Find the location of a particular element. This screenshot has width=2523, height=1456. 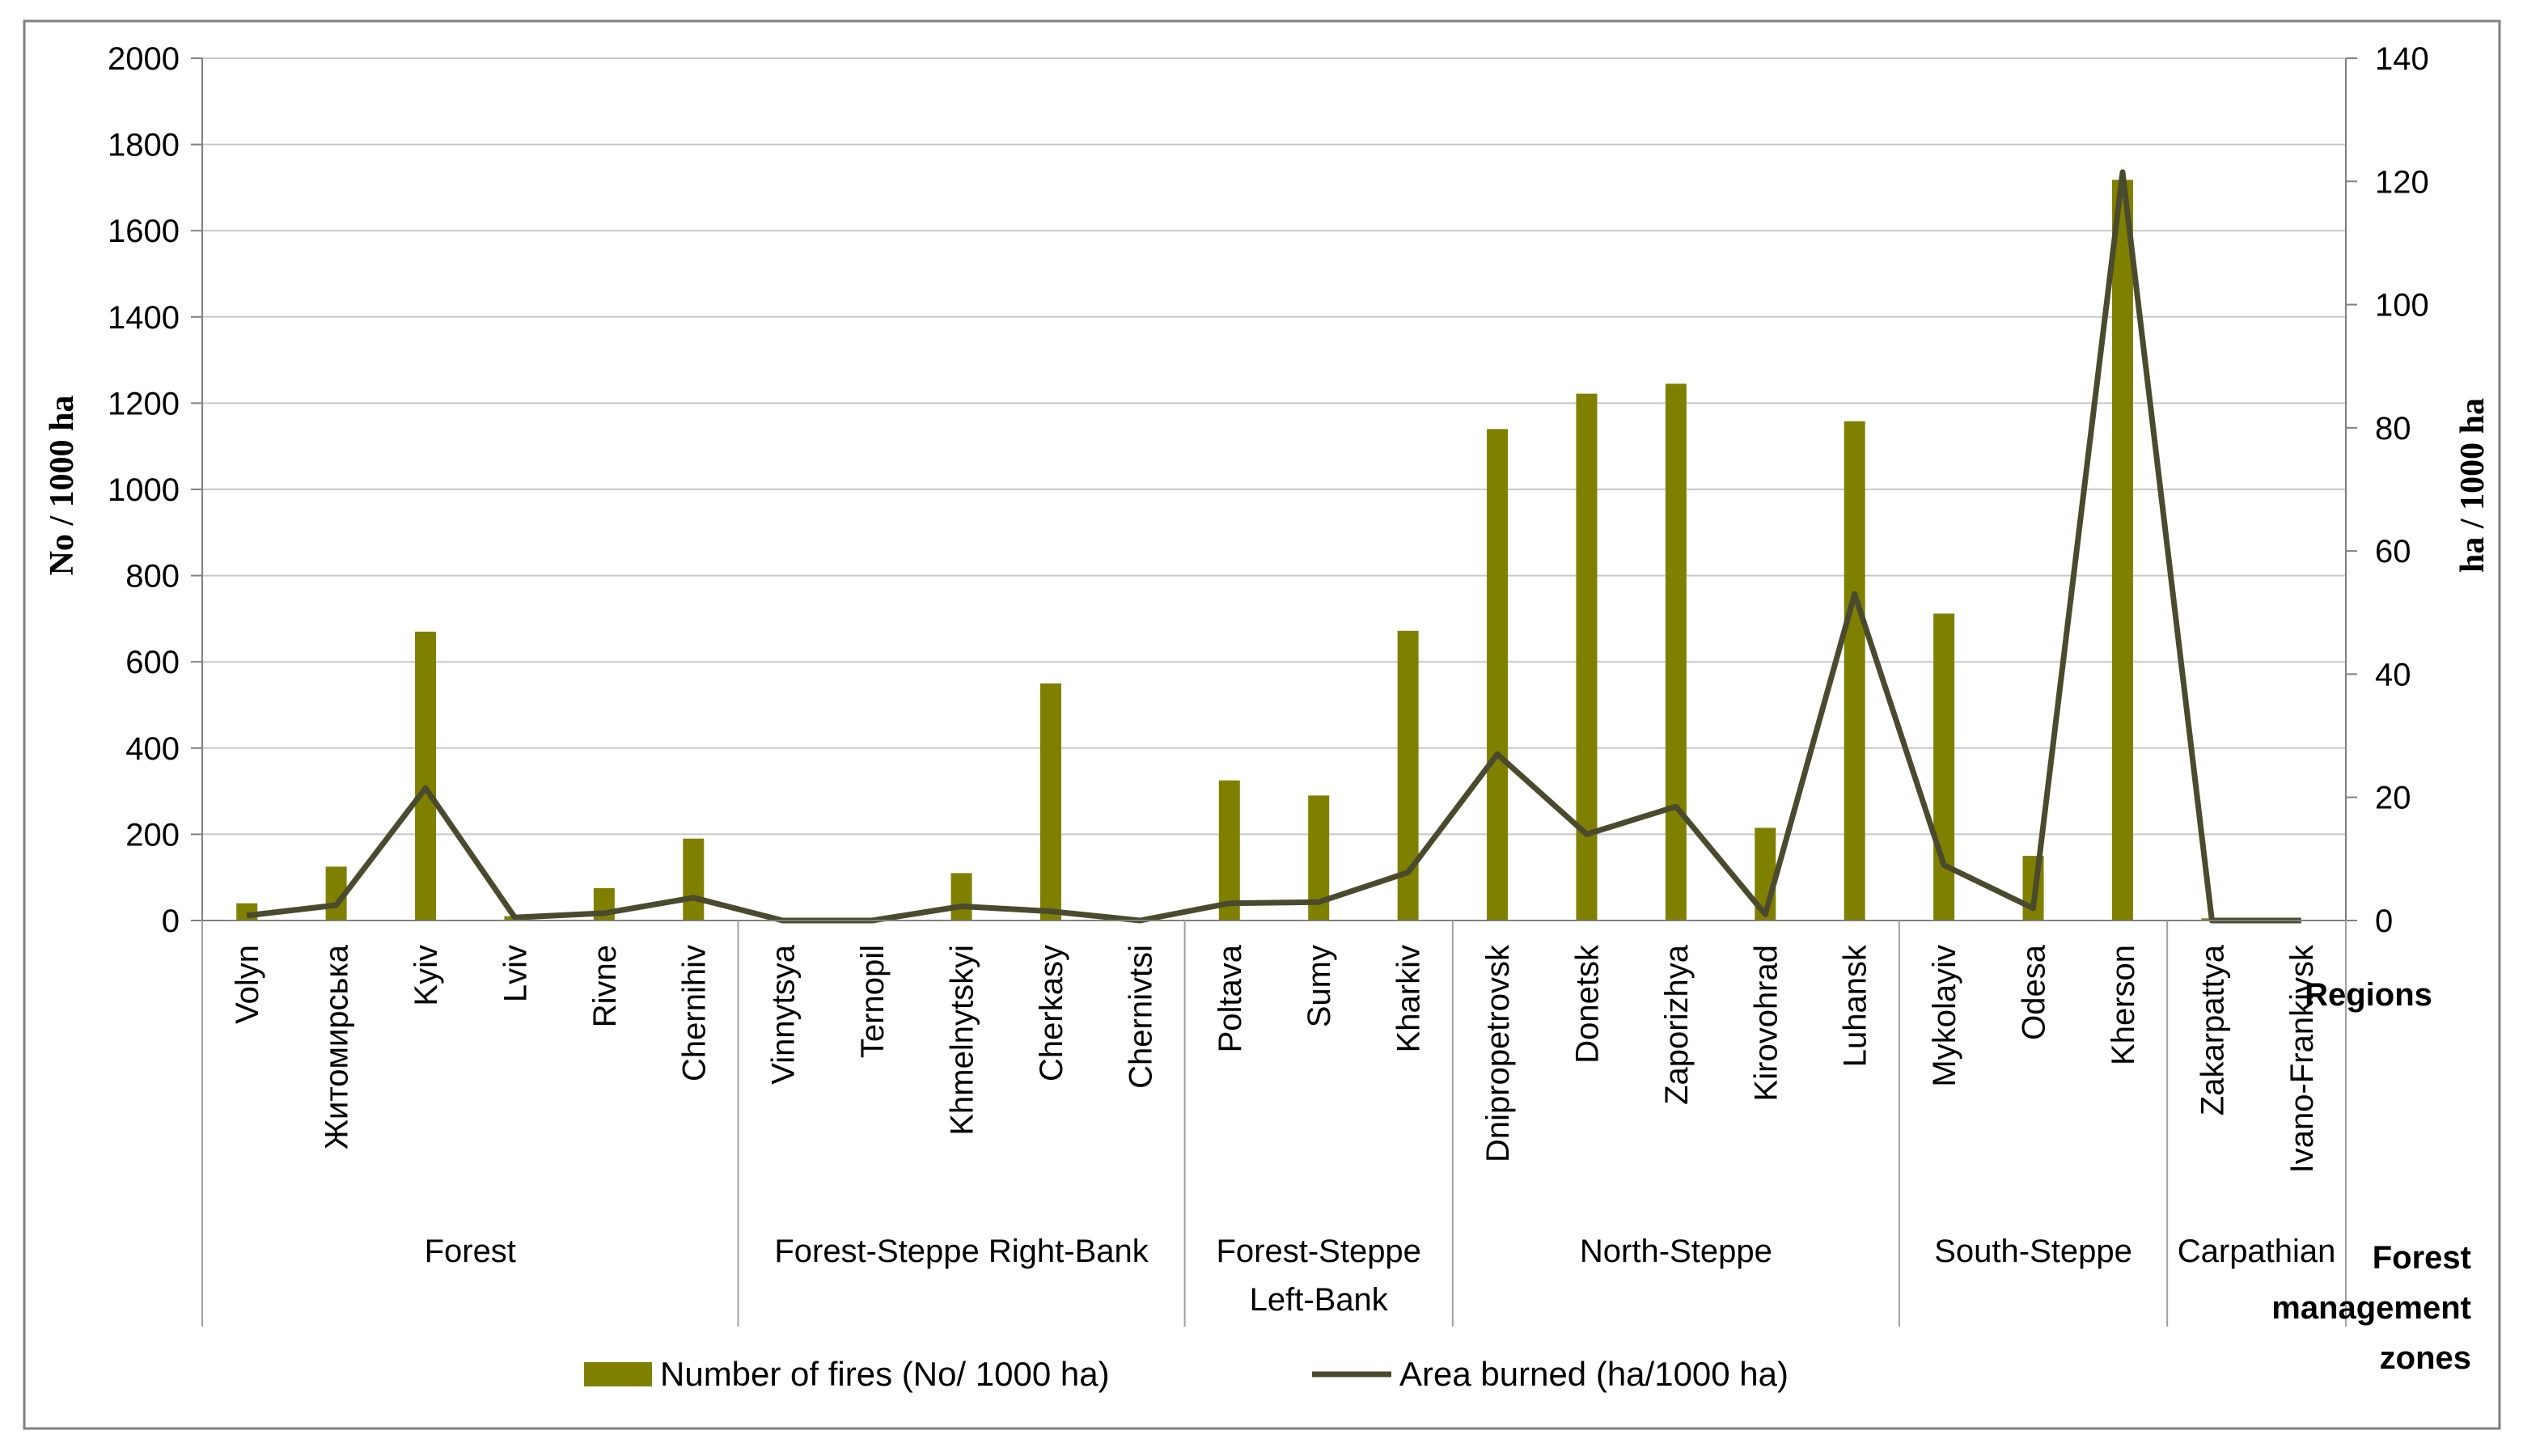

zone-label: South-Steppe is located at coordinates (2033, 1251).